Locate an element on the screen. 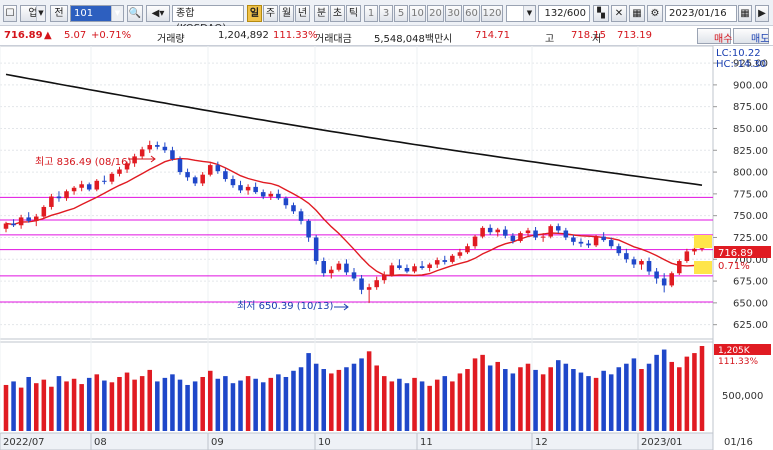 This screenshot has height=450, width=773. custom-interval-input: ▼ is located at coordinates (521, 13).